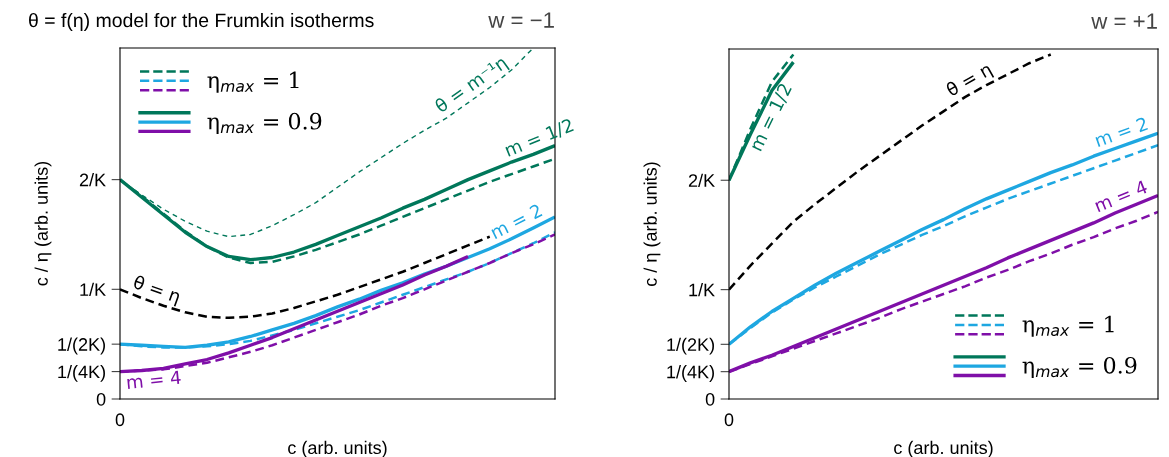 The width and height of the screenshot is (1169, 457). Describe the element at coordinates (1124, 21) in the screenshot. I see `chart-subtitle: w = +1` at that location.